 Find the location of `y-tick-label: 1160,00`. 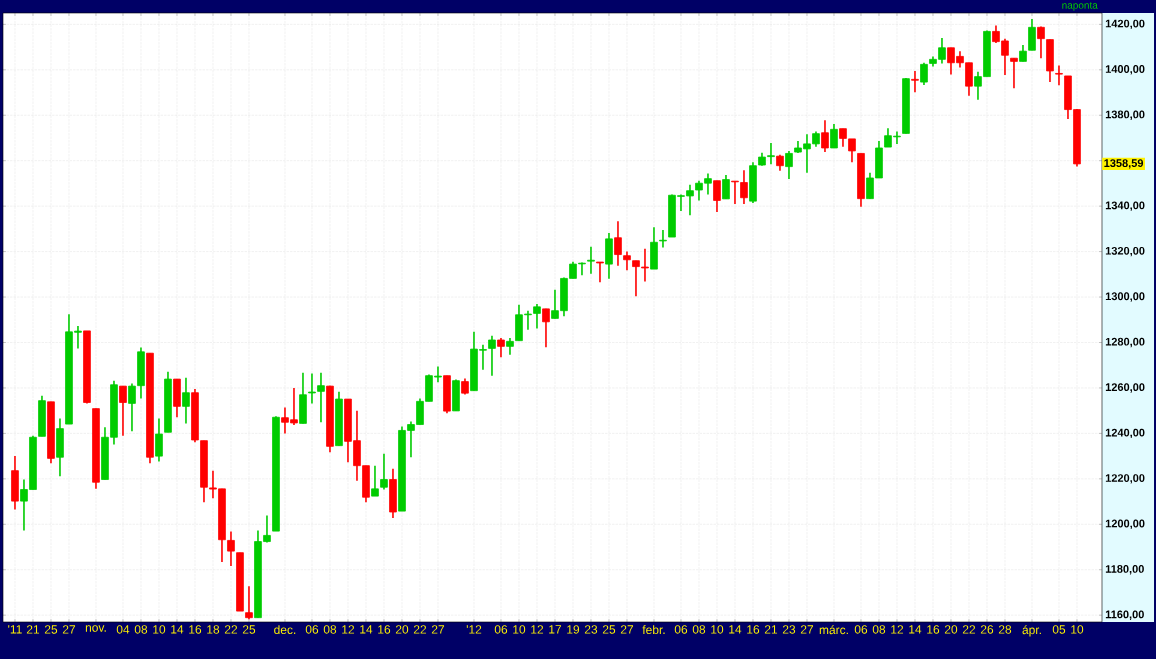

y-tick-label: 1160,00 is located at coordinates (1124, 615).